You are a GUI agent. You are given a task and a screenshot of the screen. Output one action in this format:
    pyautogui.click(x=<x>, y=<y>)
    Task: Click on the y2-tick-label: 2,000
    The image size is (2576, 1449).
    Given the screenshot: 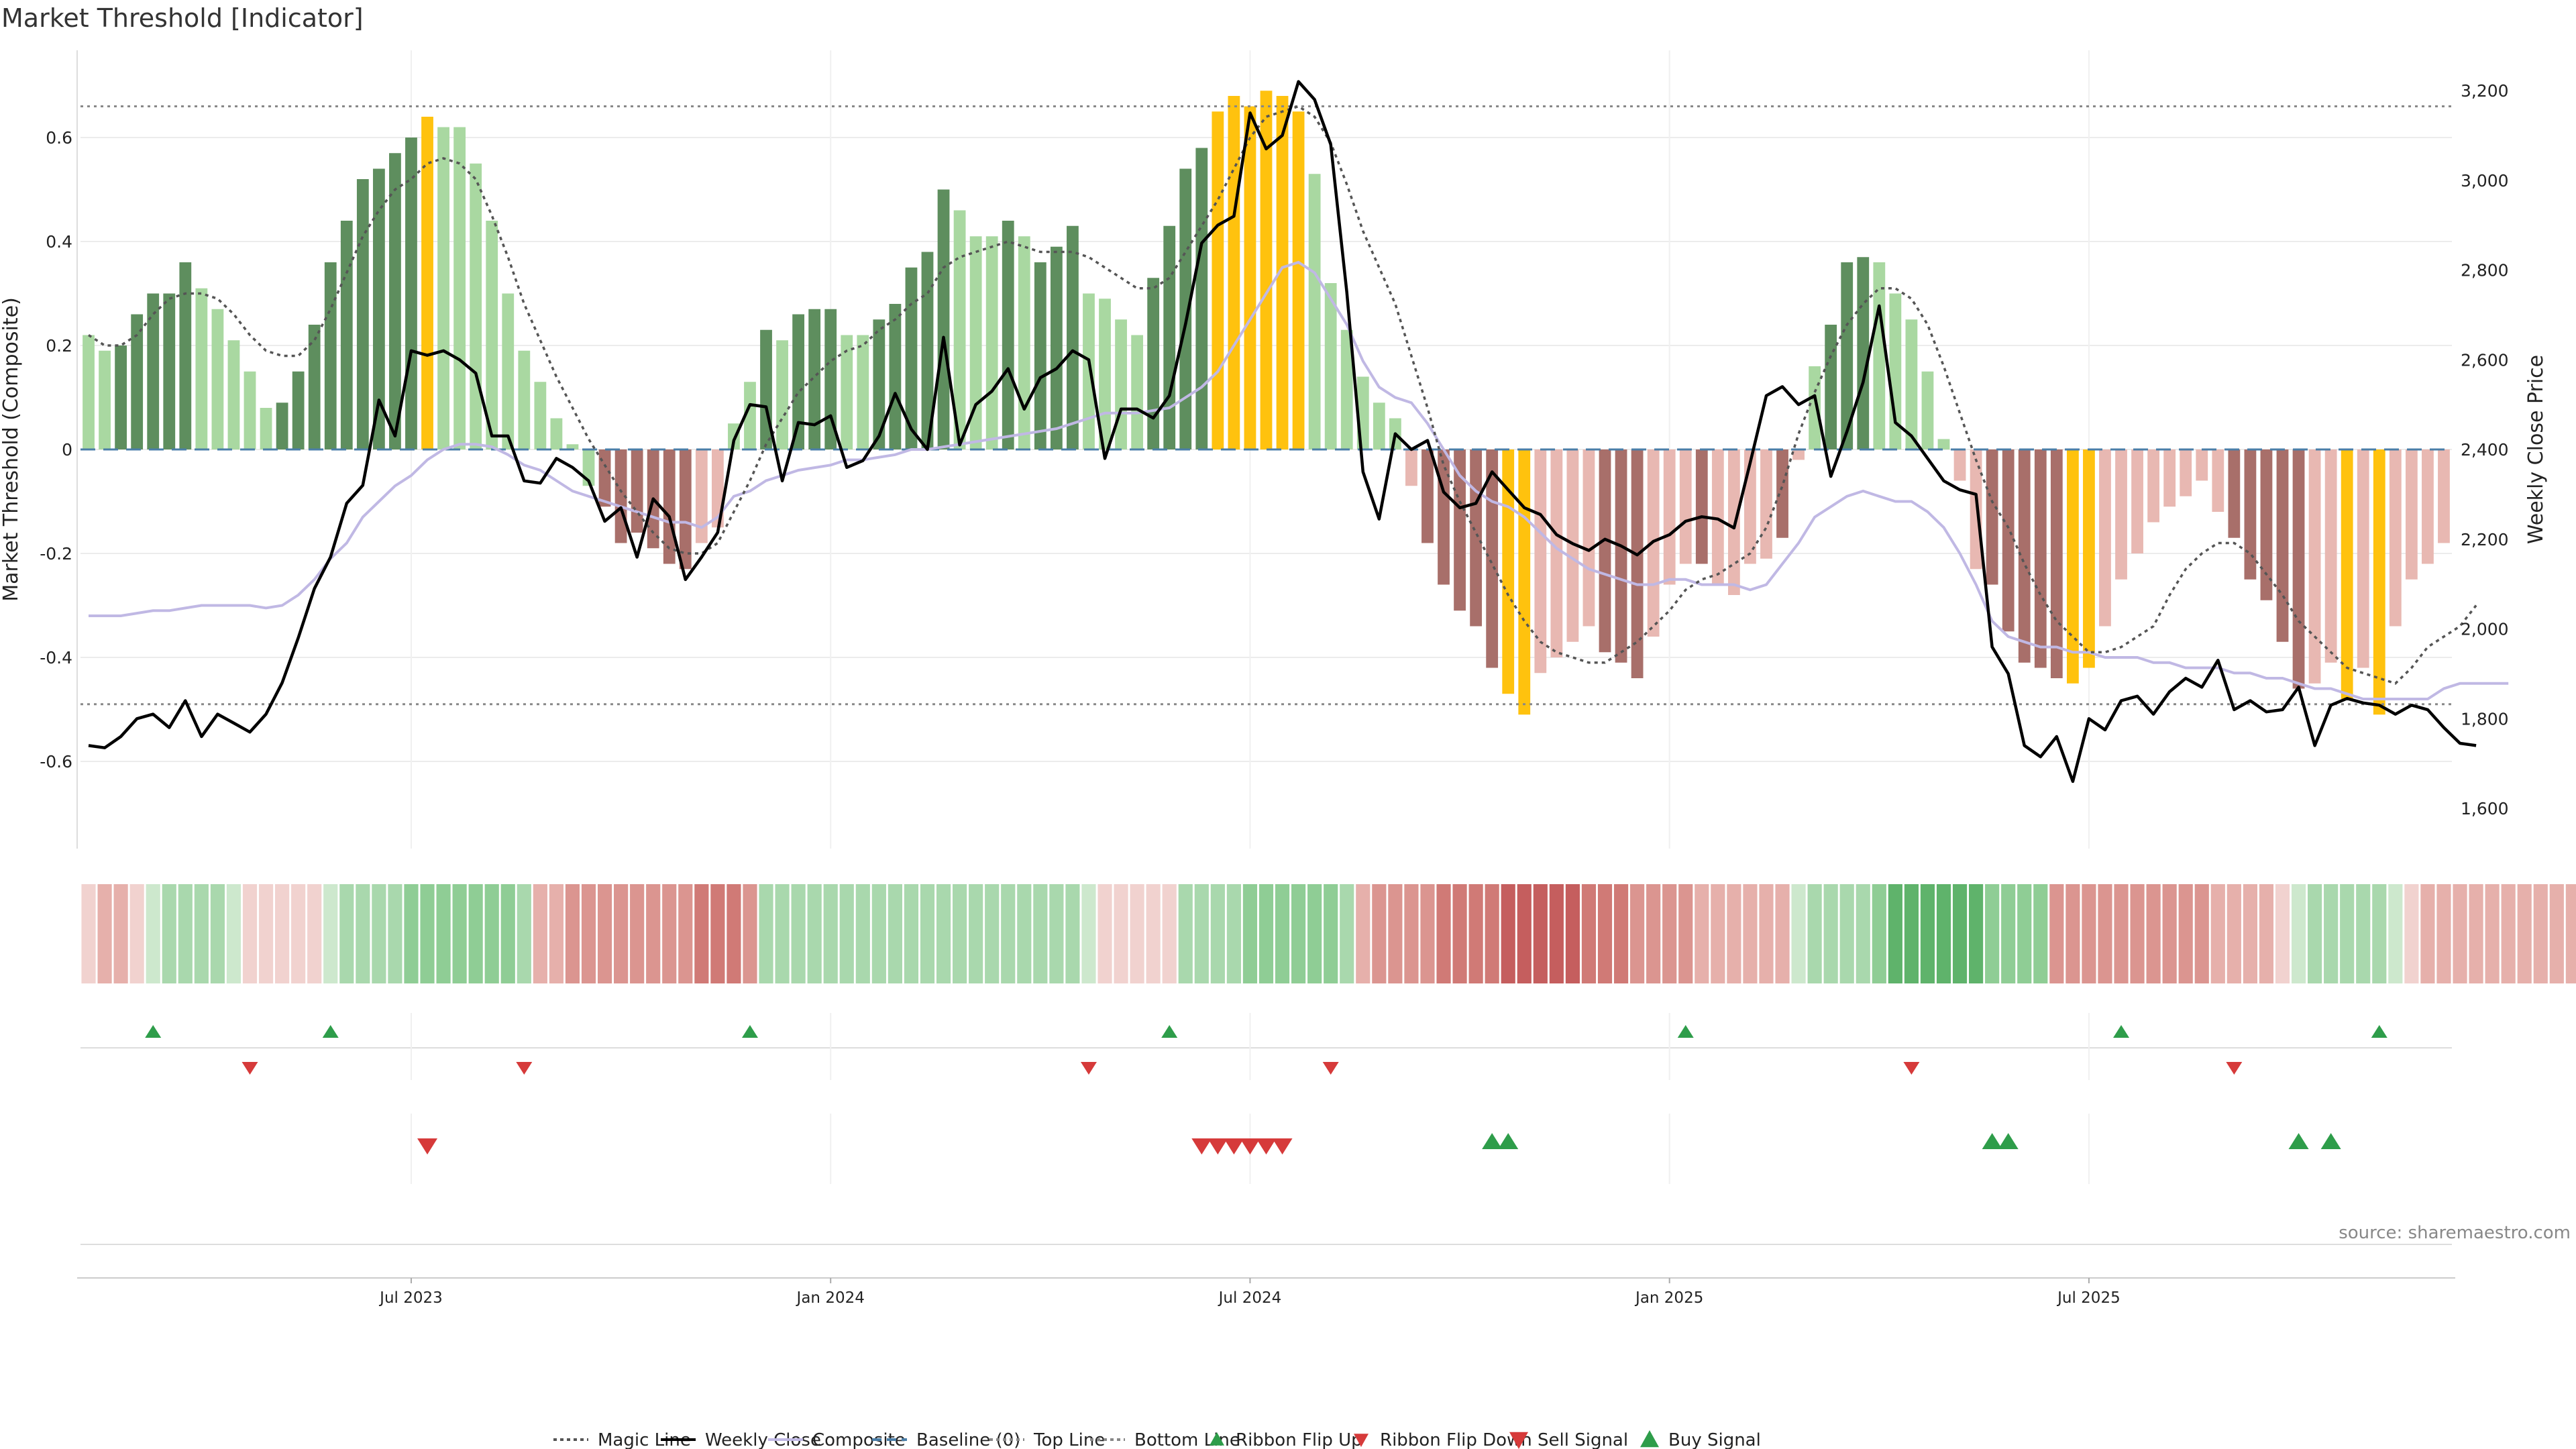 What is the action you would take?
    pyautogui.click(x=2485, y=629)
    